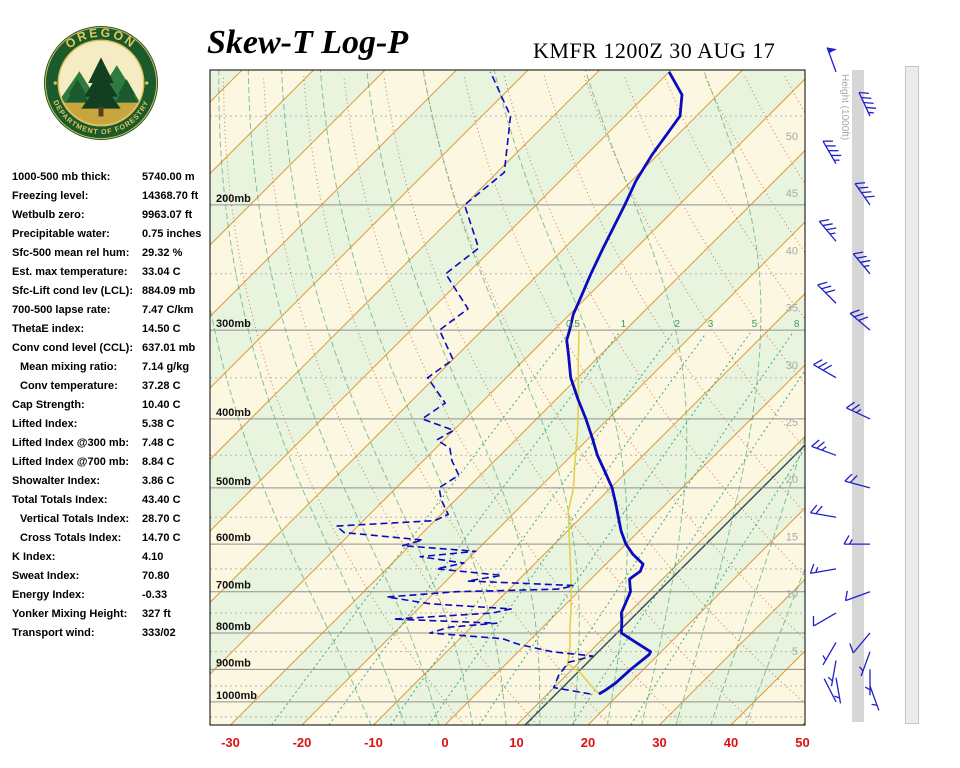 The height and width of the screenshot is (768, 960). Describe the element at coordinates (48, 594) in the screenshot. I see `stat-label: Energy Index:` at that location.